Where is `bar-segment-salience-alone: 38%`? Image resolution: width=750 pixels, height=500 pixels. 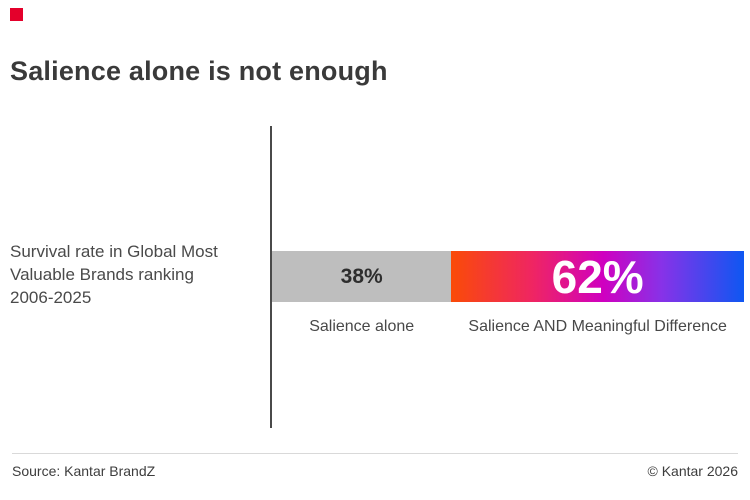
bar-segment-salience-alone: 38% is located at coordinates (362, 276).